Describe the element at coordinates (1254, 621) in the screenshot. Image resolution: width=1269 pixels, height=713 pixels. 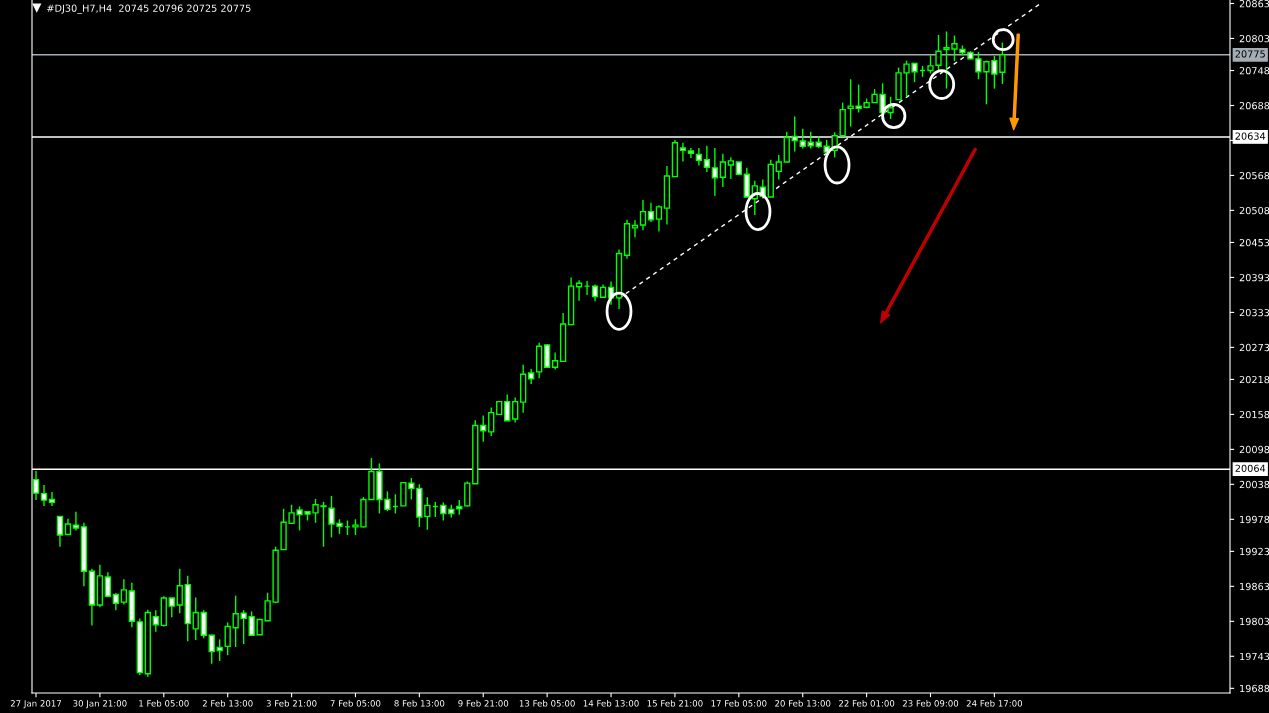
I see `y-tick-label: 19803` at that location.